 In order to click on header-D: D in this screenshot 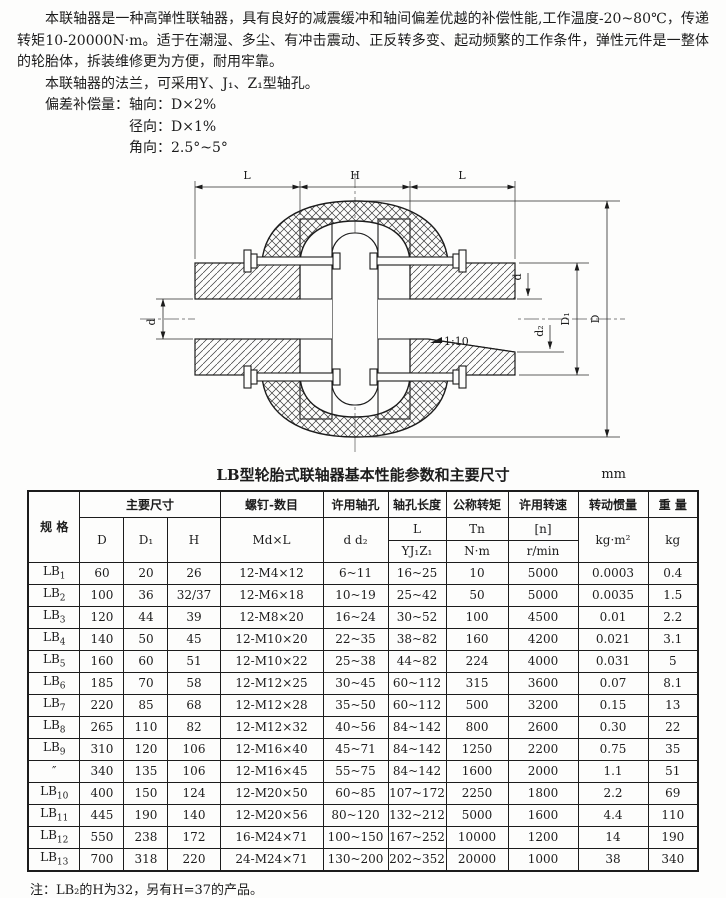, I will do `click(102, 539)`.